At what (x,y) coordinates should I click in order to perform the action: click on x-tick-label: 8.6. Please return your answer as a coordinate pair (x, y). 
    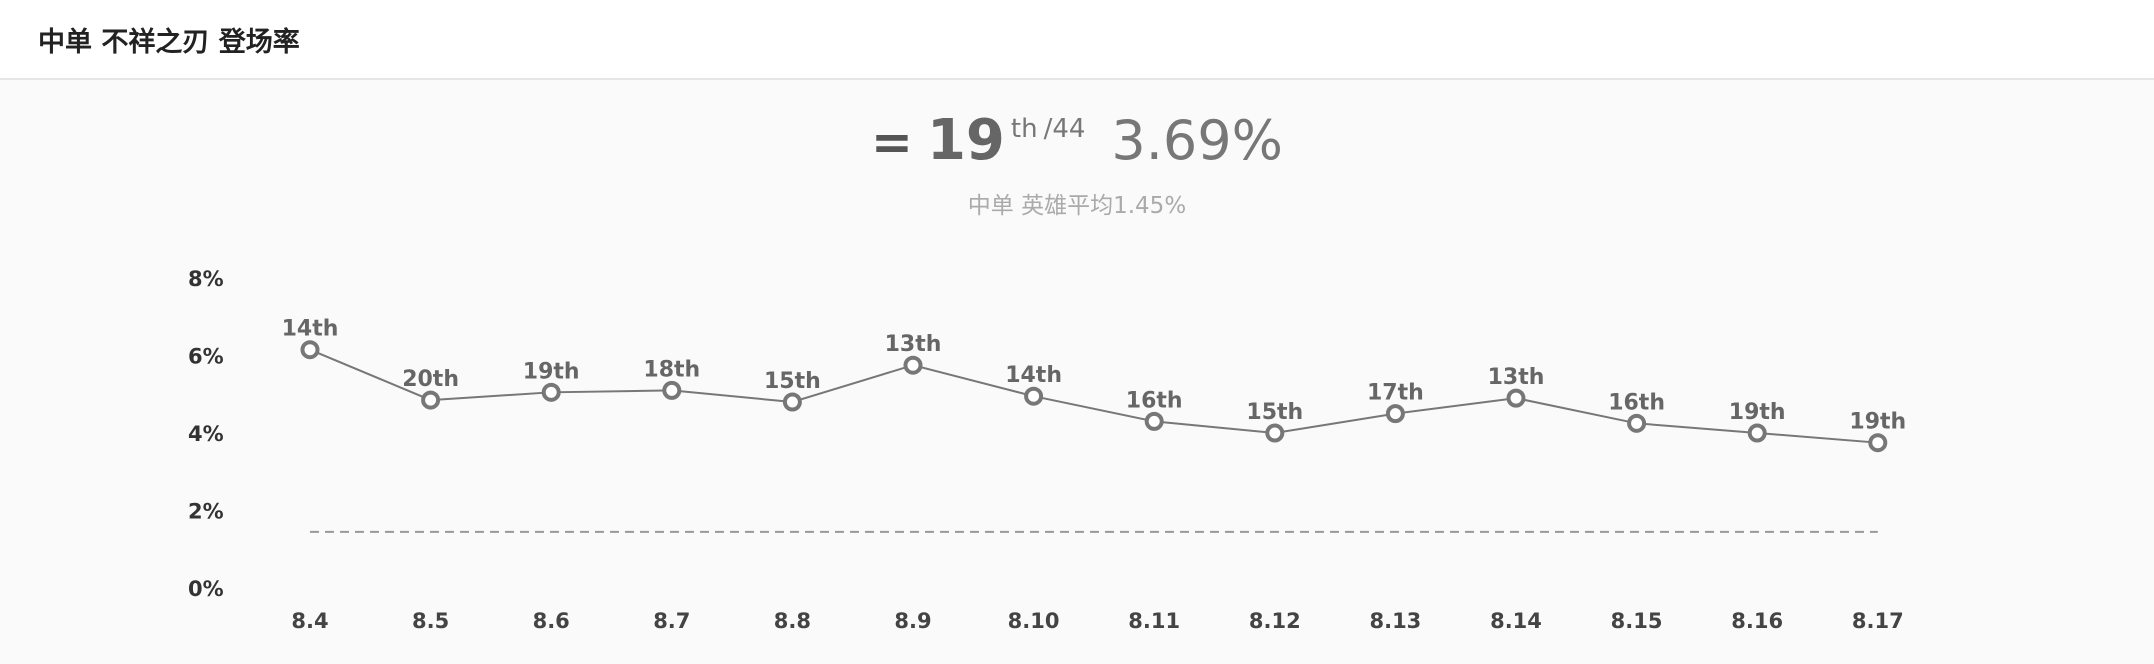
    Looking at the image, I should click on (551, 621).